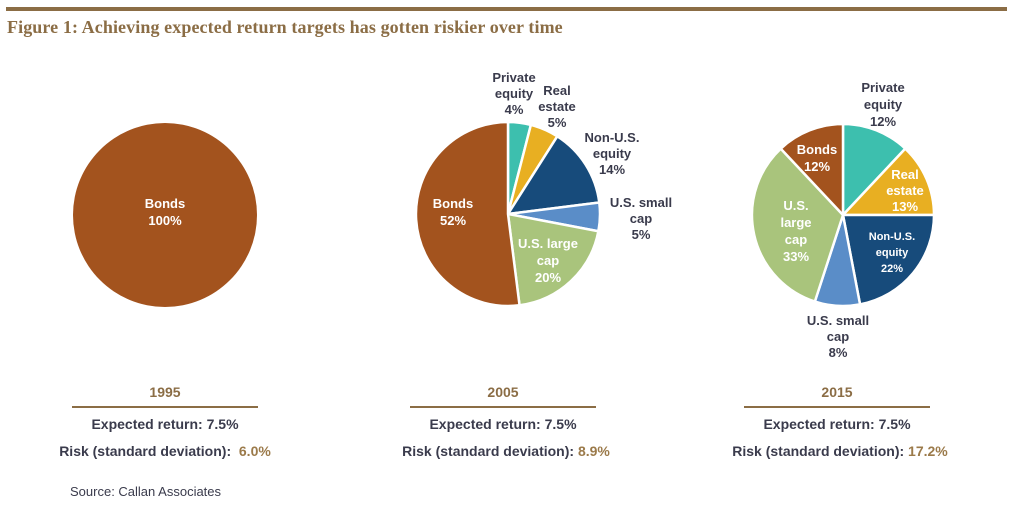 The width and height of the screenshot is (1016, 505). I want to click on slice-label-line: 14%, so click(612, 169).